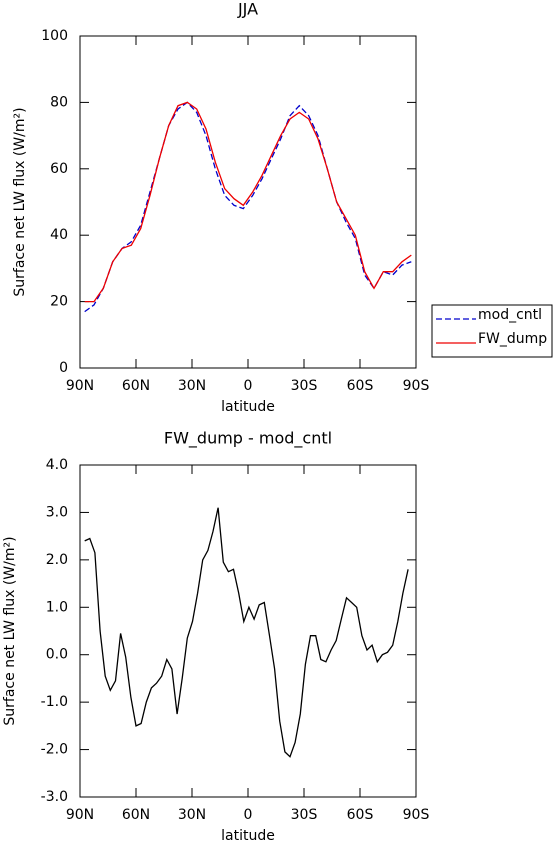 The image size is (553, 851). Describe the element at coordinates (57, 655) in the screenshot. I see `y-tick-label: 0.0` at that location.